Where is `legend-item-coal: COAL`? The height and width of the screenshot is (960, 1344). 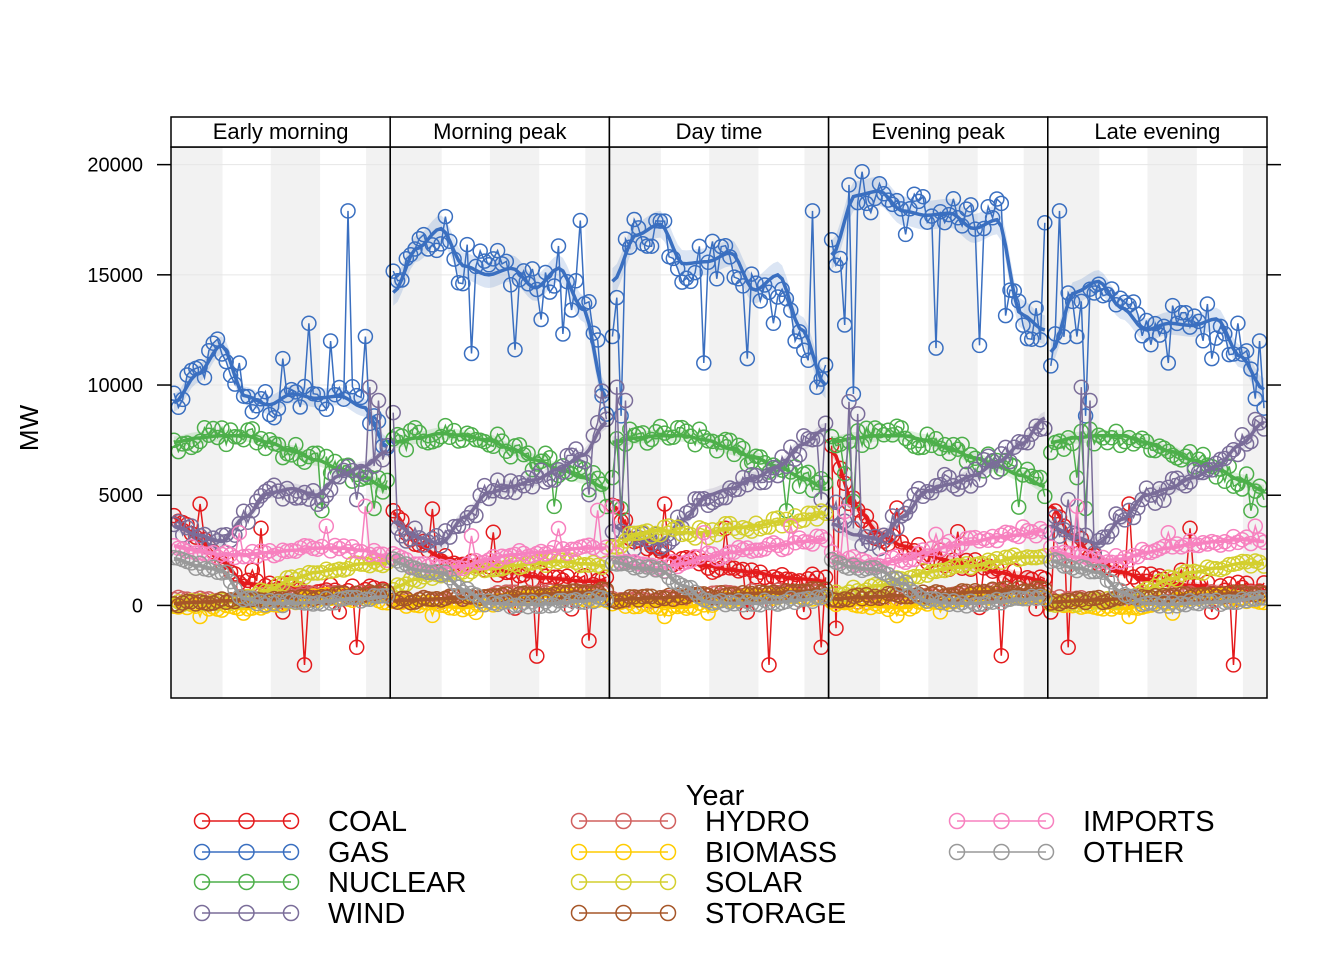 legend-item-coal: COAL is located at coordinates (300, 822).